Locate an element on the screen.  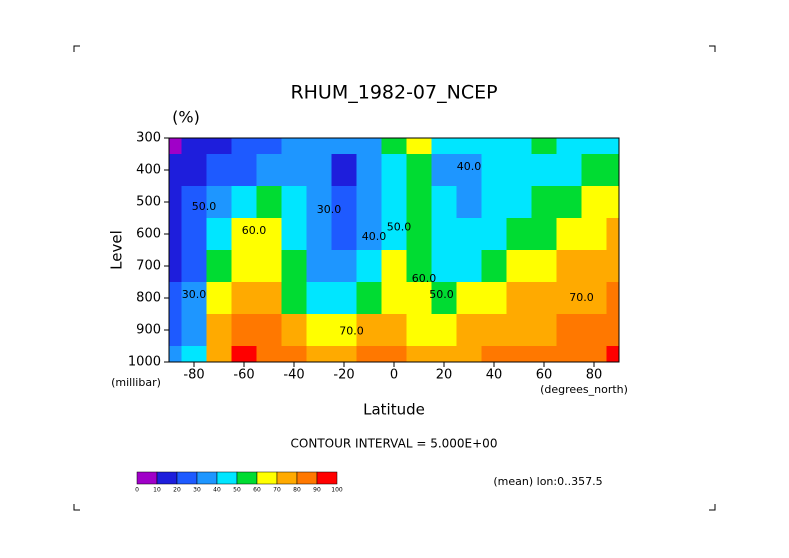
colorbar-label: 50 is located at coordinates (237, 490).